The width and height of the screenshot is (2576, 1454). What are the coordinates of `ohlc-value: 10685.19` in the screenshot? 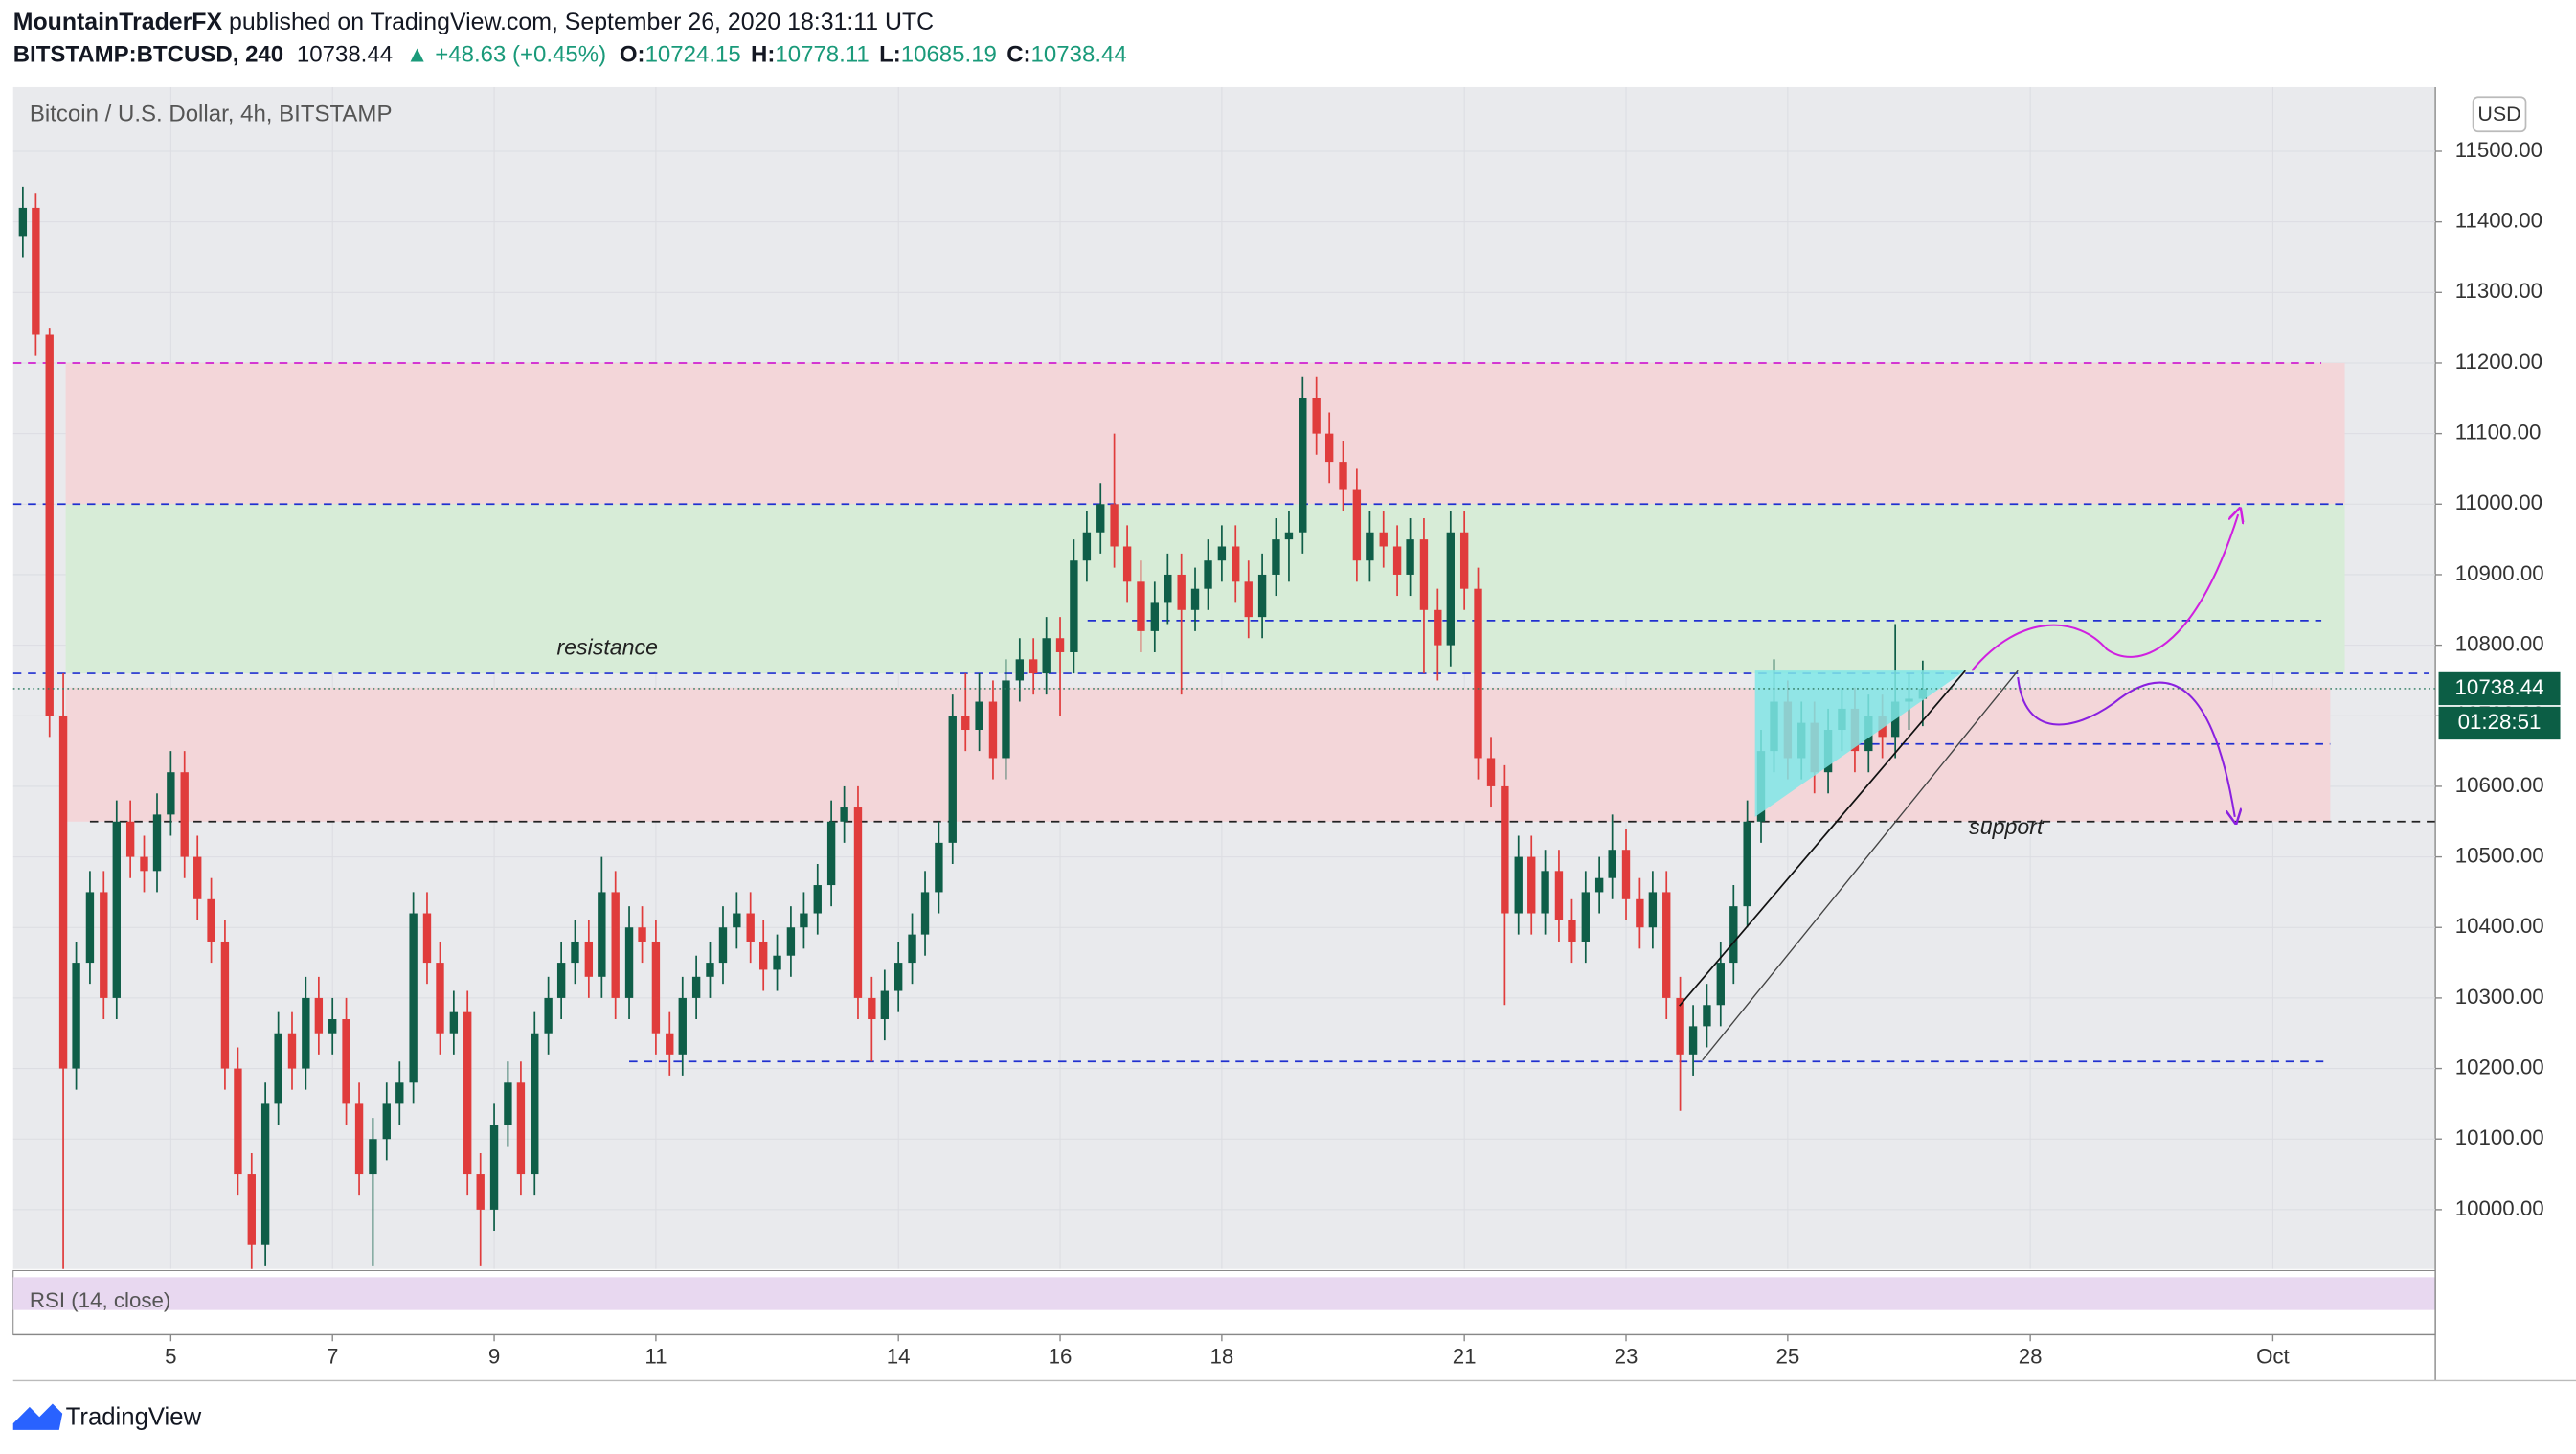 It's located at (949, 55).